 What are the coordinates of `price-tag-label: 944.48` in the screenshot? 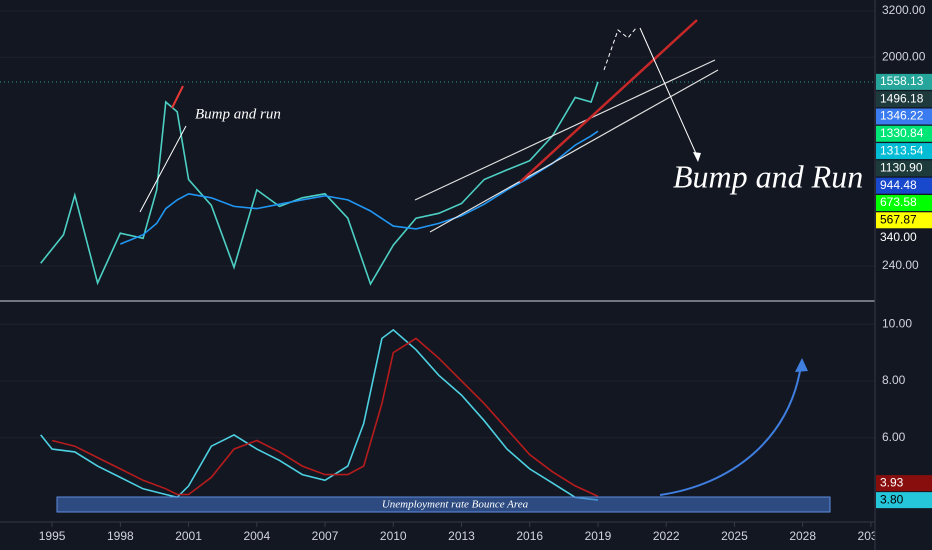 It's located at (898, 185).